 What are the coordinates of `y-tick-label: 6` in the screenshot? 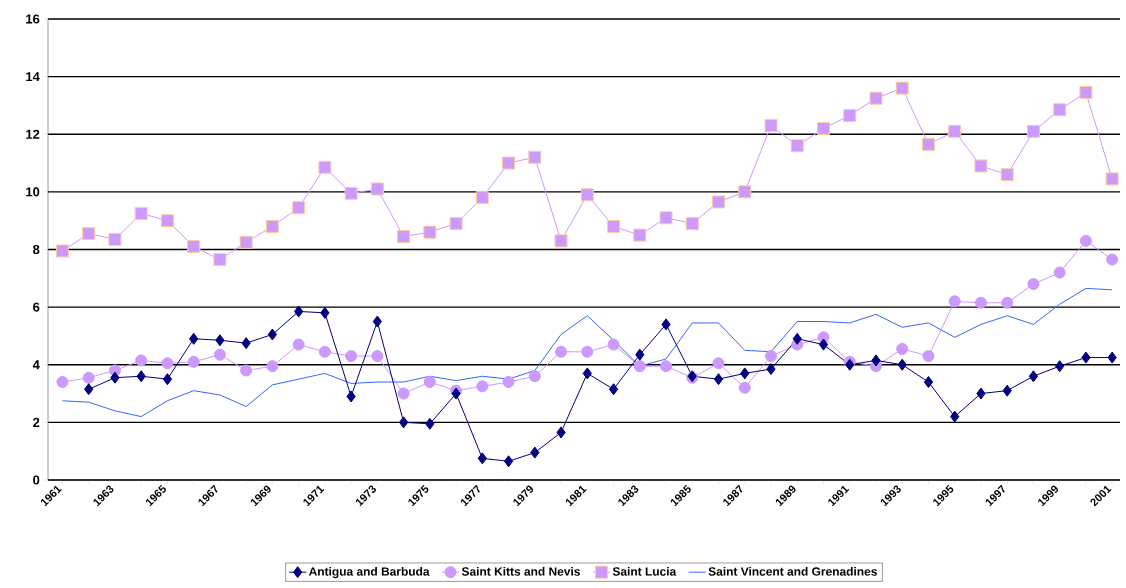 It's located at (36, 307).